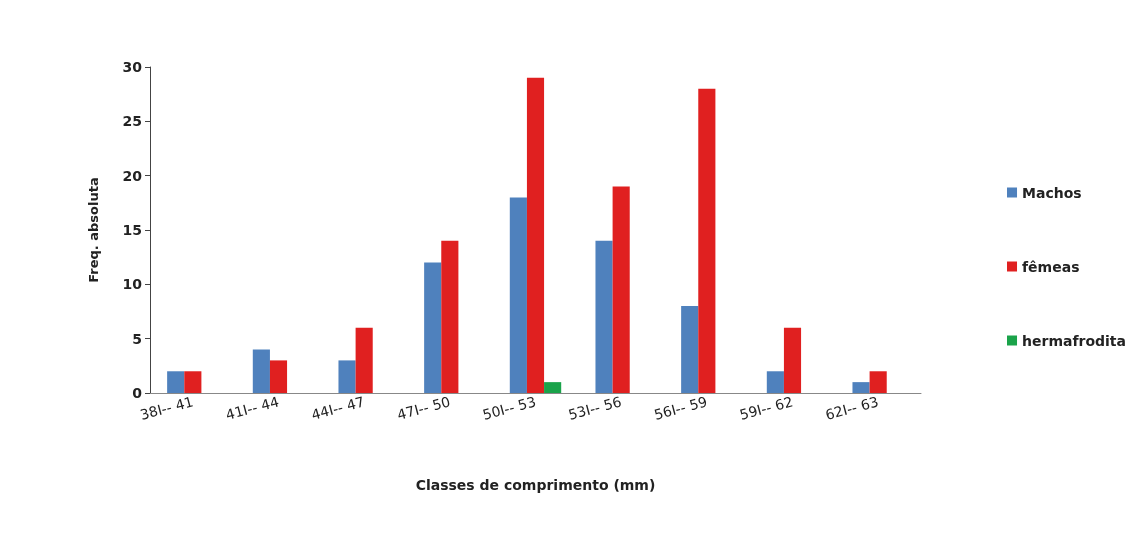  What do you see at coordinates (1052, 192) in the screenshot?
I see `legend-label: Machos` at bounding box center [1052, 192].